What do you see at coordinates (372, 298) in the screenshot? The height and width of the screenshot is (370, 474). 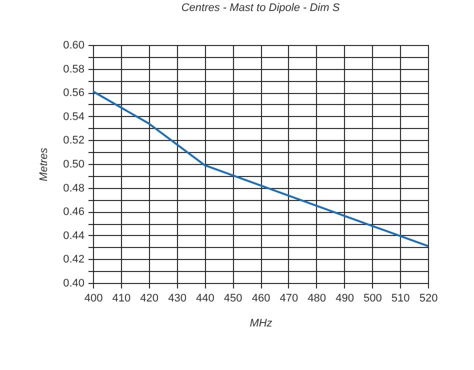 I see `x-tick-label: 500` at bounding box center [372, 298].